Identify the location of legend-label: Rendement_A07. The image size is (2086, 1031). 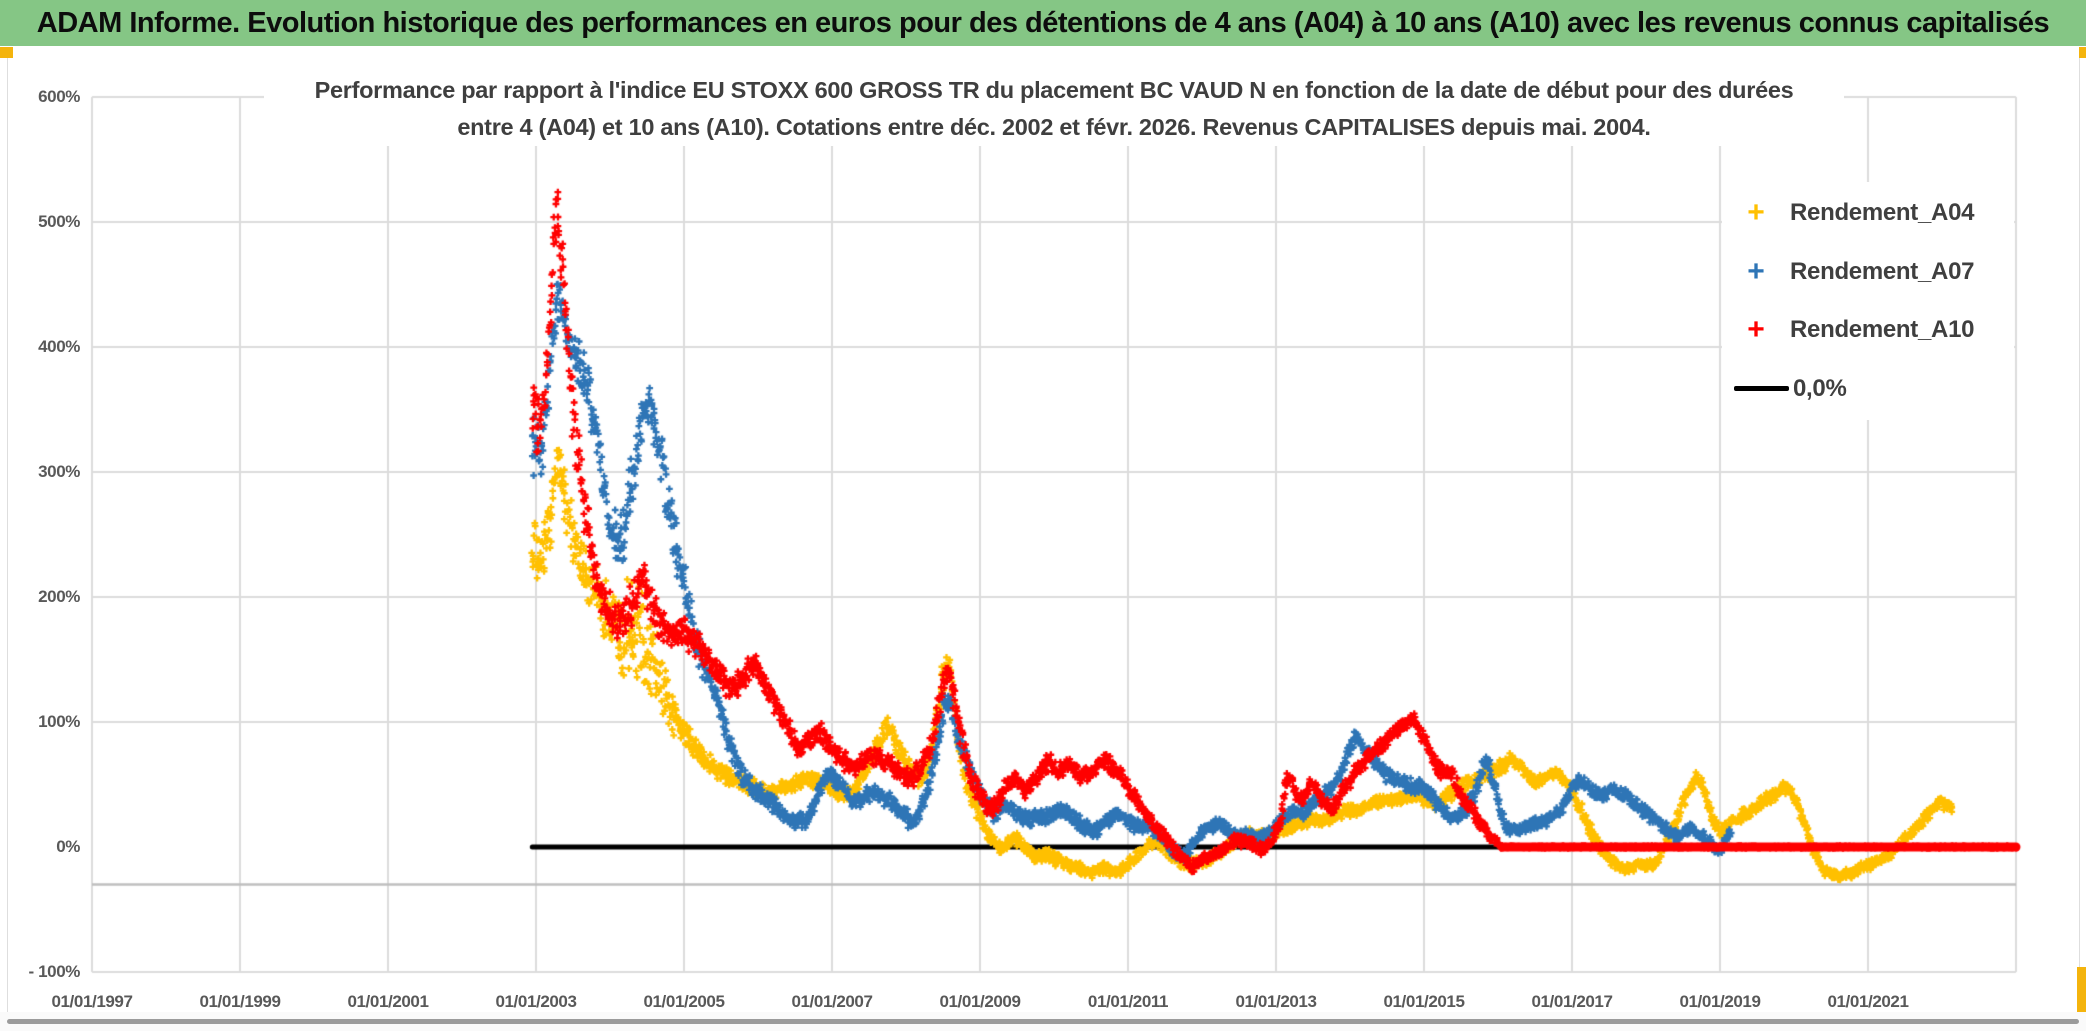
(1882, 271).